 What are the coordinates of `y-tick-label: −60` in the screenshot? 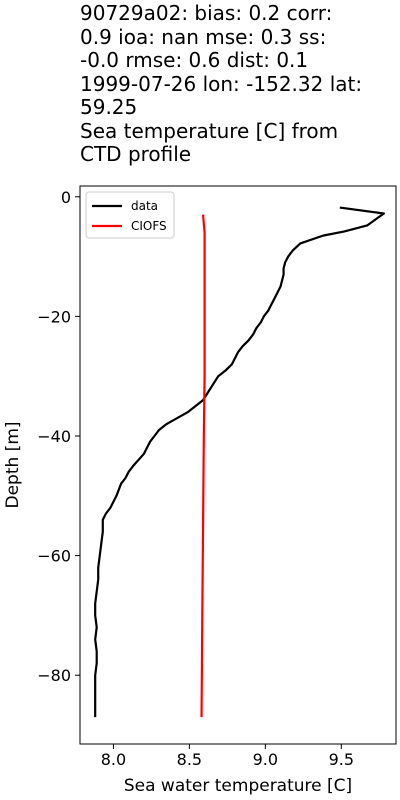 It's located at (54, 556).